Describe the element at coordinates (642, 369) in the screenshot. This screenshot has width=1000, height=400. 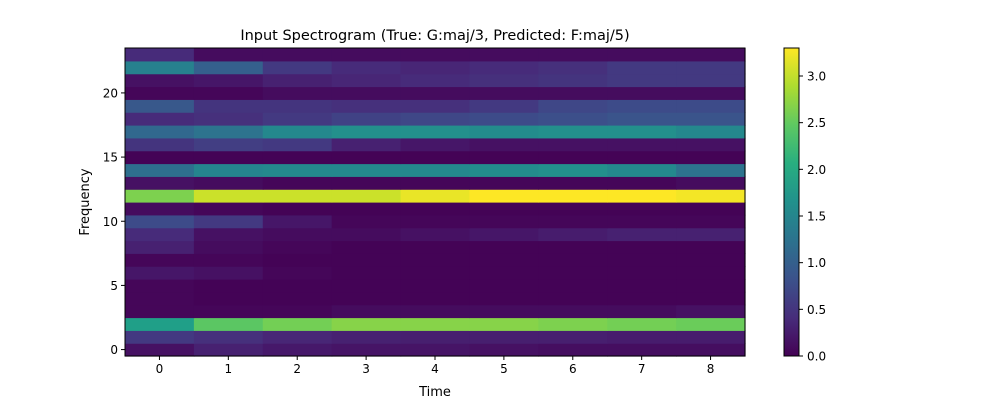
I see `x-tick-label: 7` at that location.